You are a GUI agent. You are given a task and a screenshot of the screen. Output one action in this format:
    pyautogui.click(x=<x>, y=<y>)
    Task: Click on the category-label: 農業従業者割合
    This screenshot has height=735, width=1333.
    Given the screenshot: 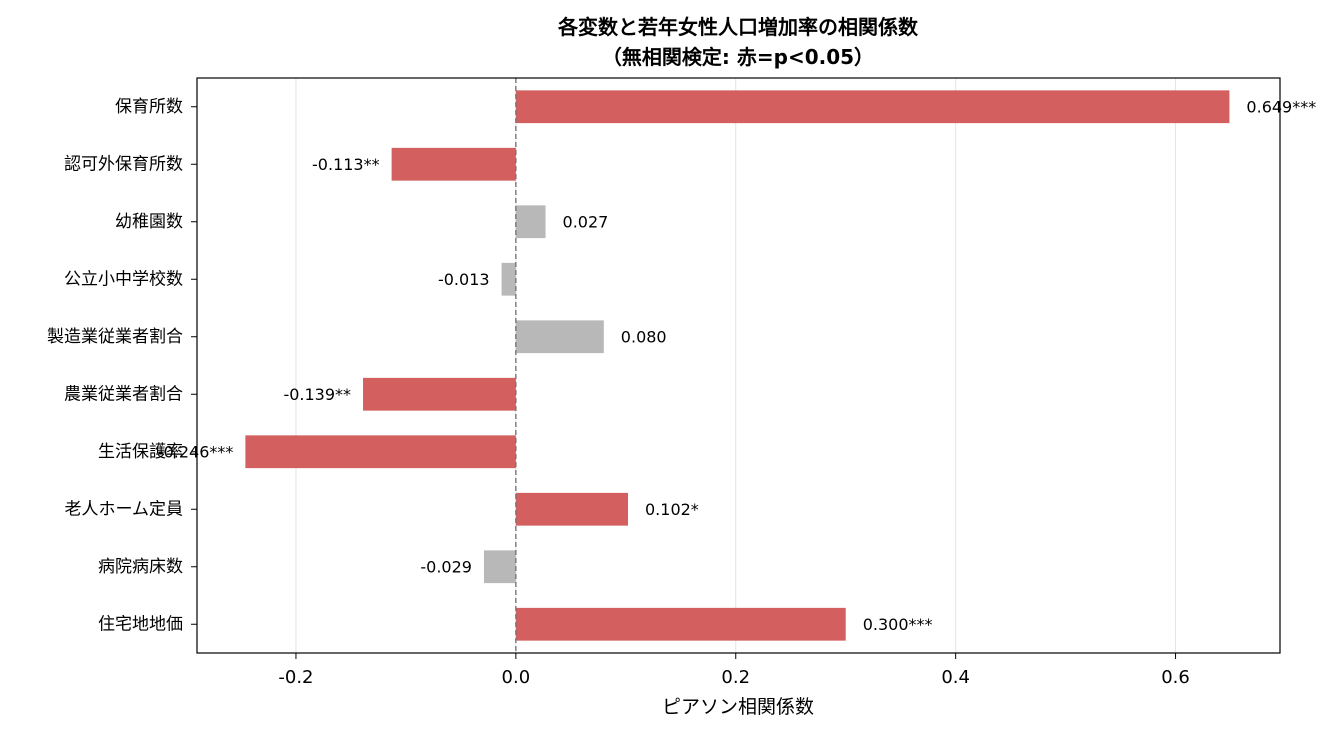 What is the action you would take?
    pyautogui.click(x=123, y=394)
    